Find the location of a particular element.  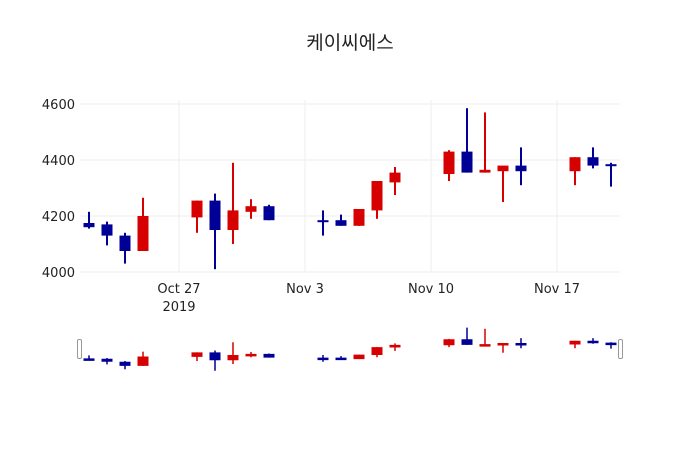

range-slider-left-handle is located at coordinates (79, 349).